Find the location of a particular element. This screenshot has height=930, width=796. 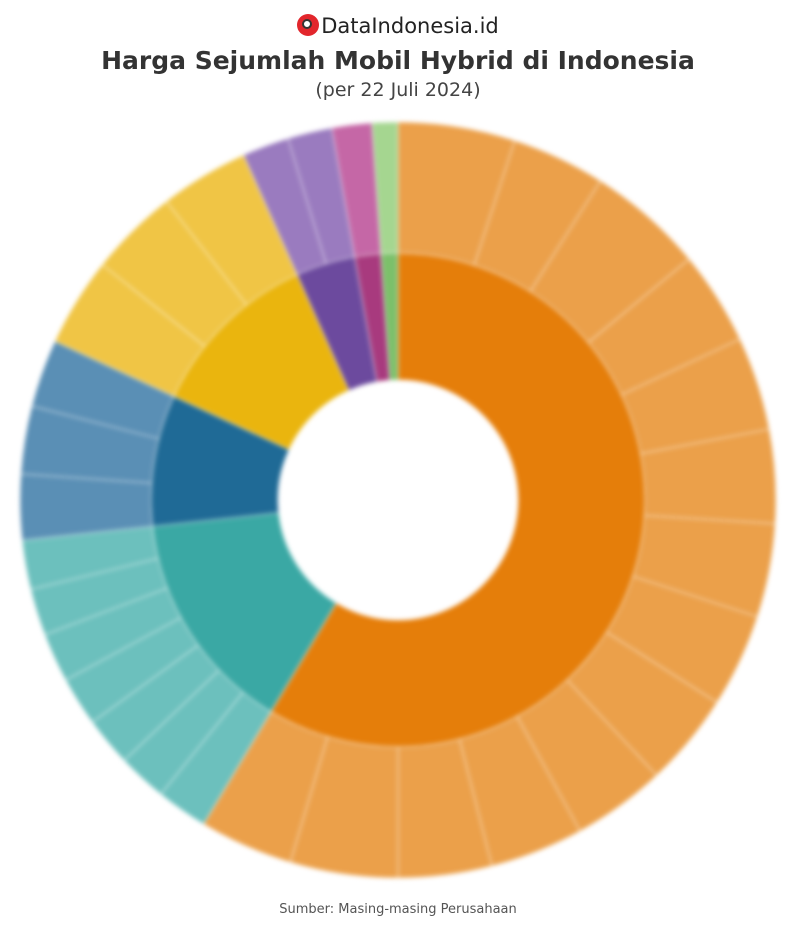

brand-logo: DataIndonesia.id is located at coordinates (398, 26).